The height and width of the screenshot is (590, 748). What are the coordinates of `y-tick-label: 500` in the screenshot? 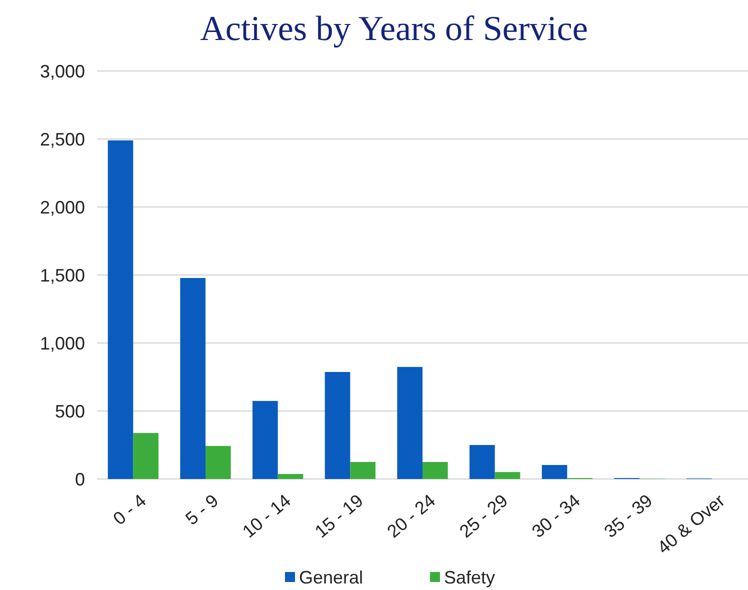 It's located at (69, 411).